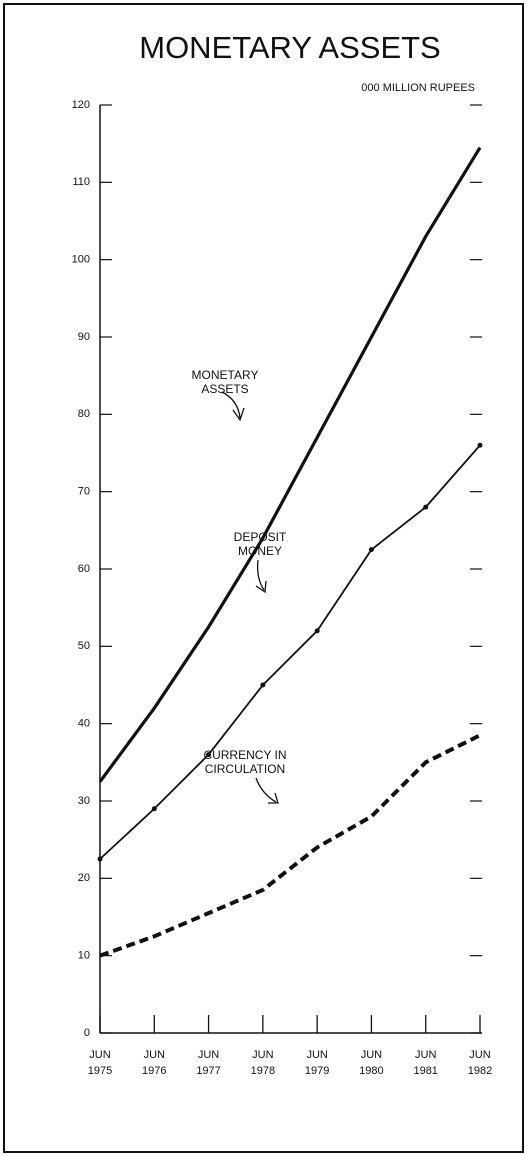 This screenshot has width=527, height=1156. What do you see at coordinates (100, 1063) in the screenshot?
I see `x-tick-label: JUN 1975` at bounding box center [100, 1063].